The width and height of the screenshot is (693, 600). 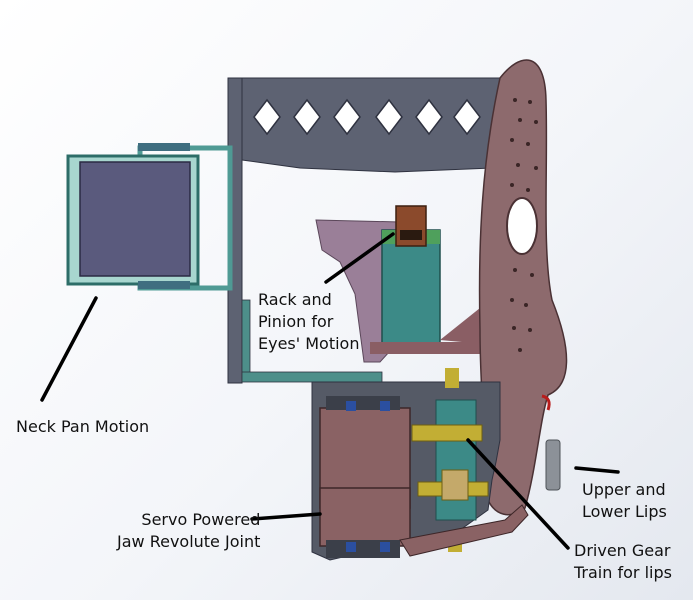 I want to click on face-plate, so click(x=523, y=287).